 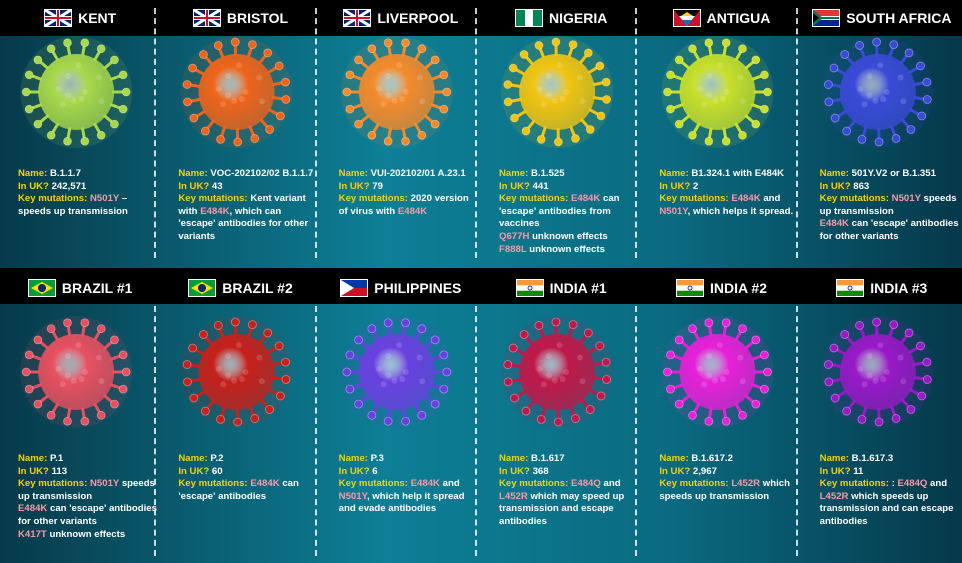 I want to click on mutation: L452R, so click(x=834, y=496).